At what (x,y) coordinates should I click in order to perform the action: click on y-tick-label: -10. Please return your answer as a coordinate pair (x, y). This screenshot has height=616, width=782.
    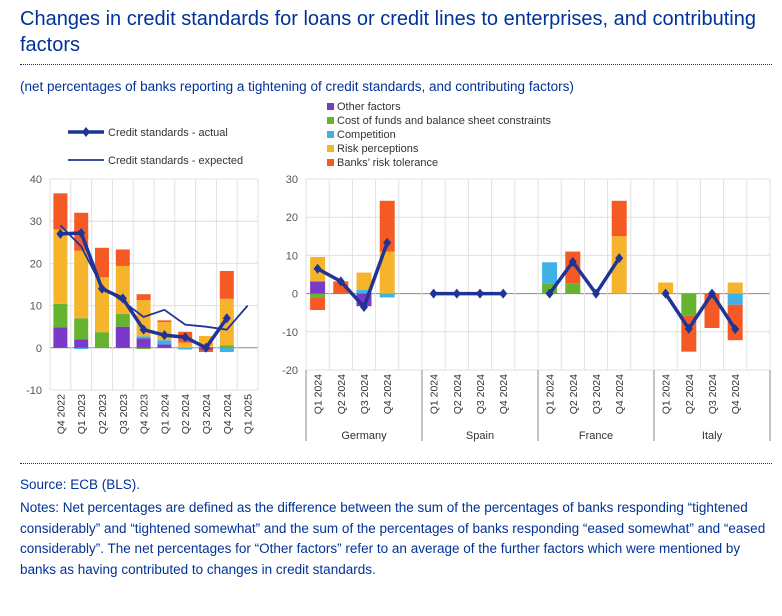
    Looking at the image, I should click on (290, 333).